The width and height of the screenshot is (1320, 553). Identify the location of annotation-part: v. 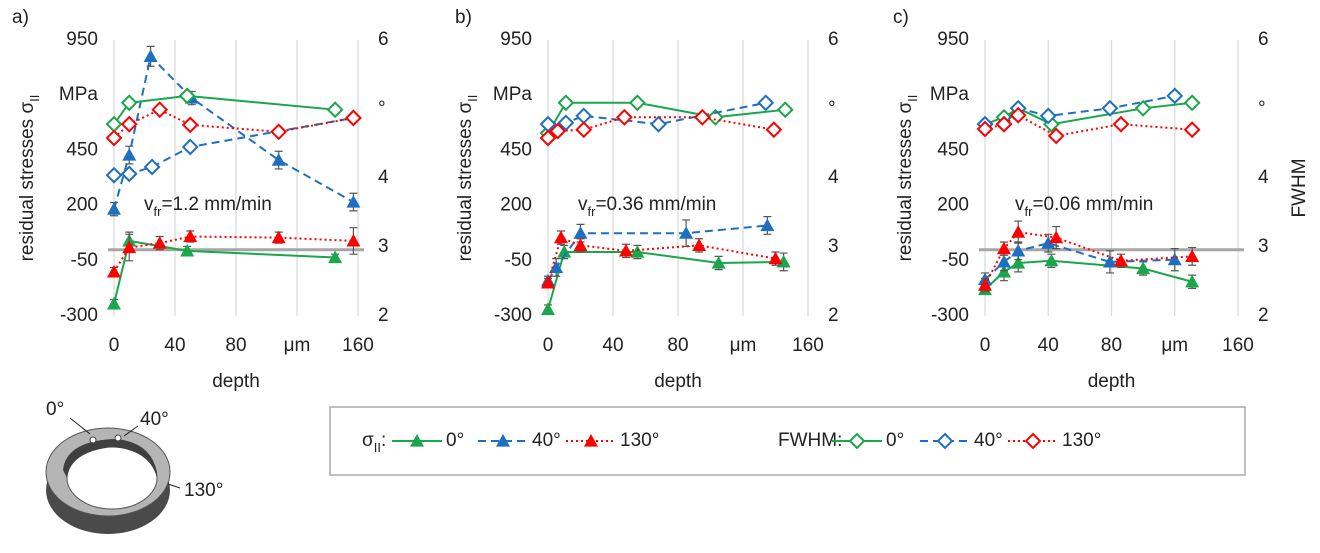
(583, 204).